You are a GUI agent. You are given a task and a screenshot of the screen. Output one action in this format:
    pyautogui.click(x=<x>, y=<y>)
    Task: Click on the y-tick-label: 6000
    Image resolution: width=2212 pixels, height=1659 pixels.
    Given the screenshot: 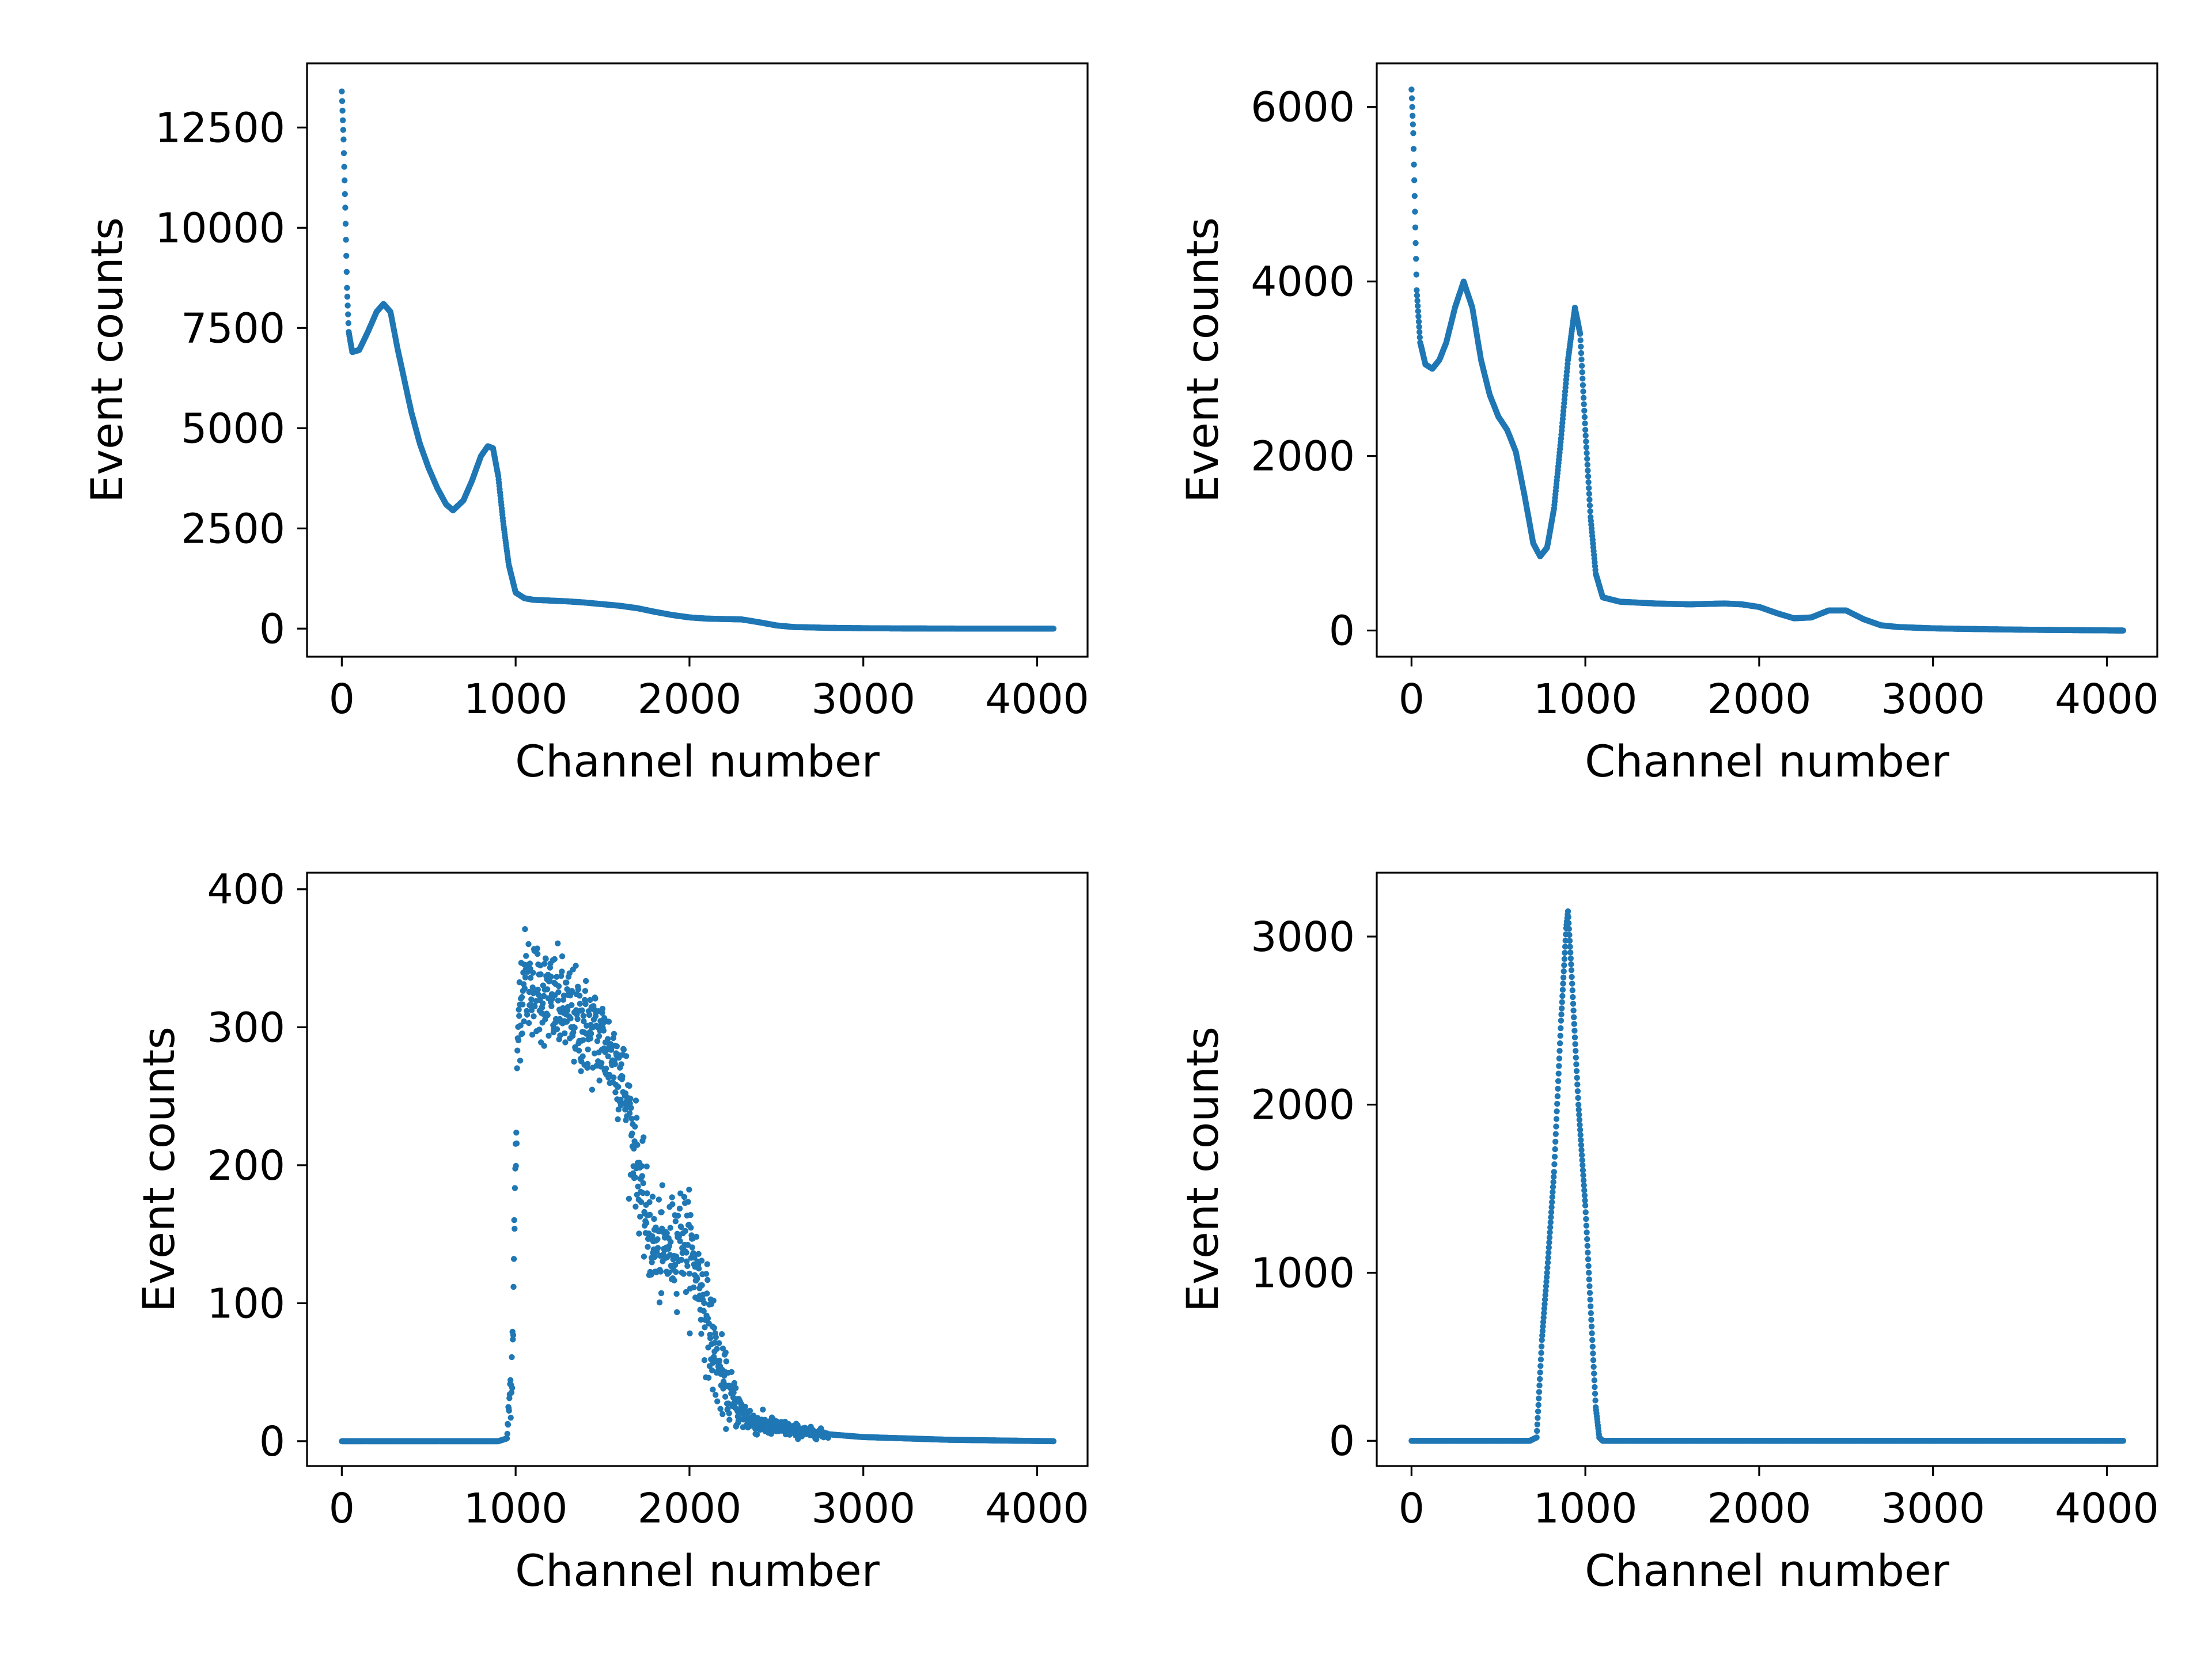 What is the action you would take?
    pyautogui.click(x=1303, y=107)
    